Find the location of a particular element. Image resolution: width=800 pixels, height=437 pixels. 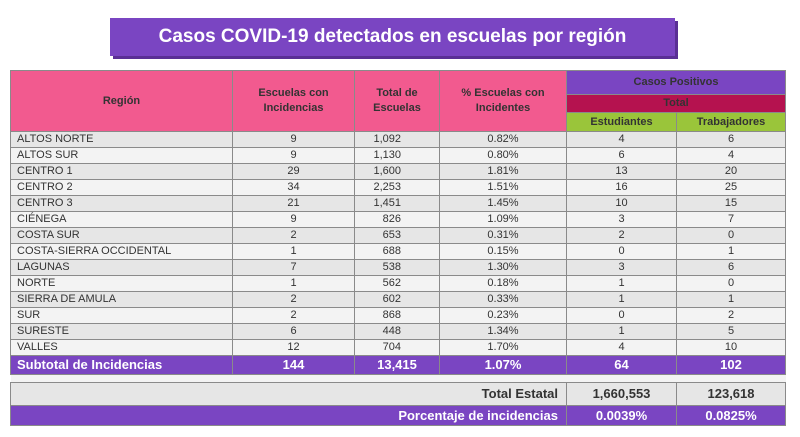

table-row: VALLES 12 704 1.70% 4 10 is located at coordinates (398, 347).